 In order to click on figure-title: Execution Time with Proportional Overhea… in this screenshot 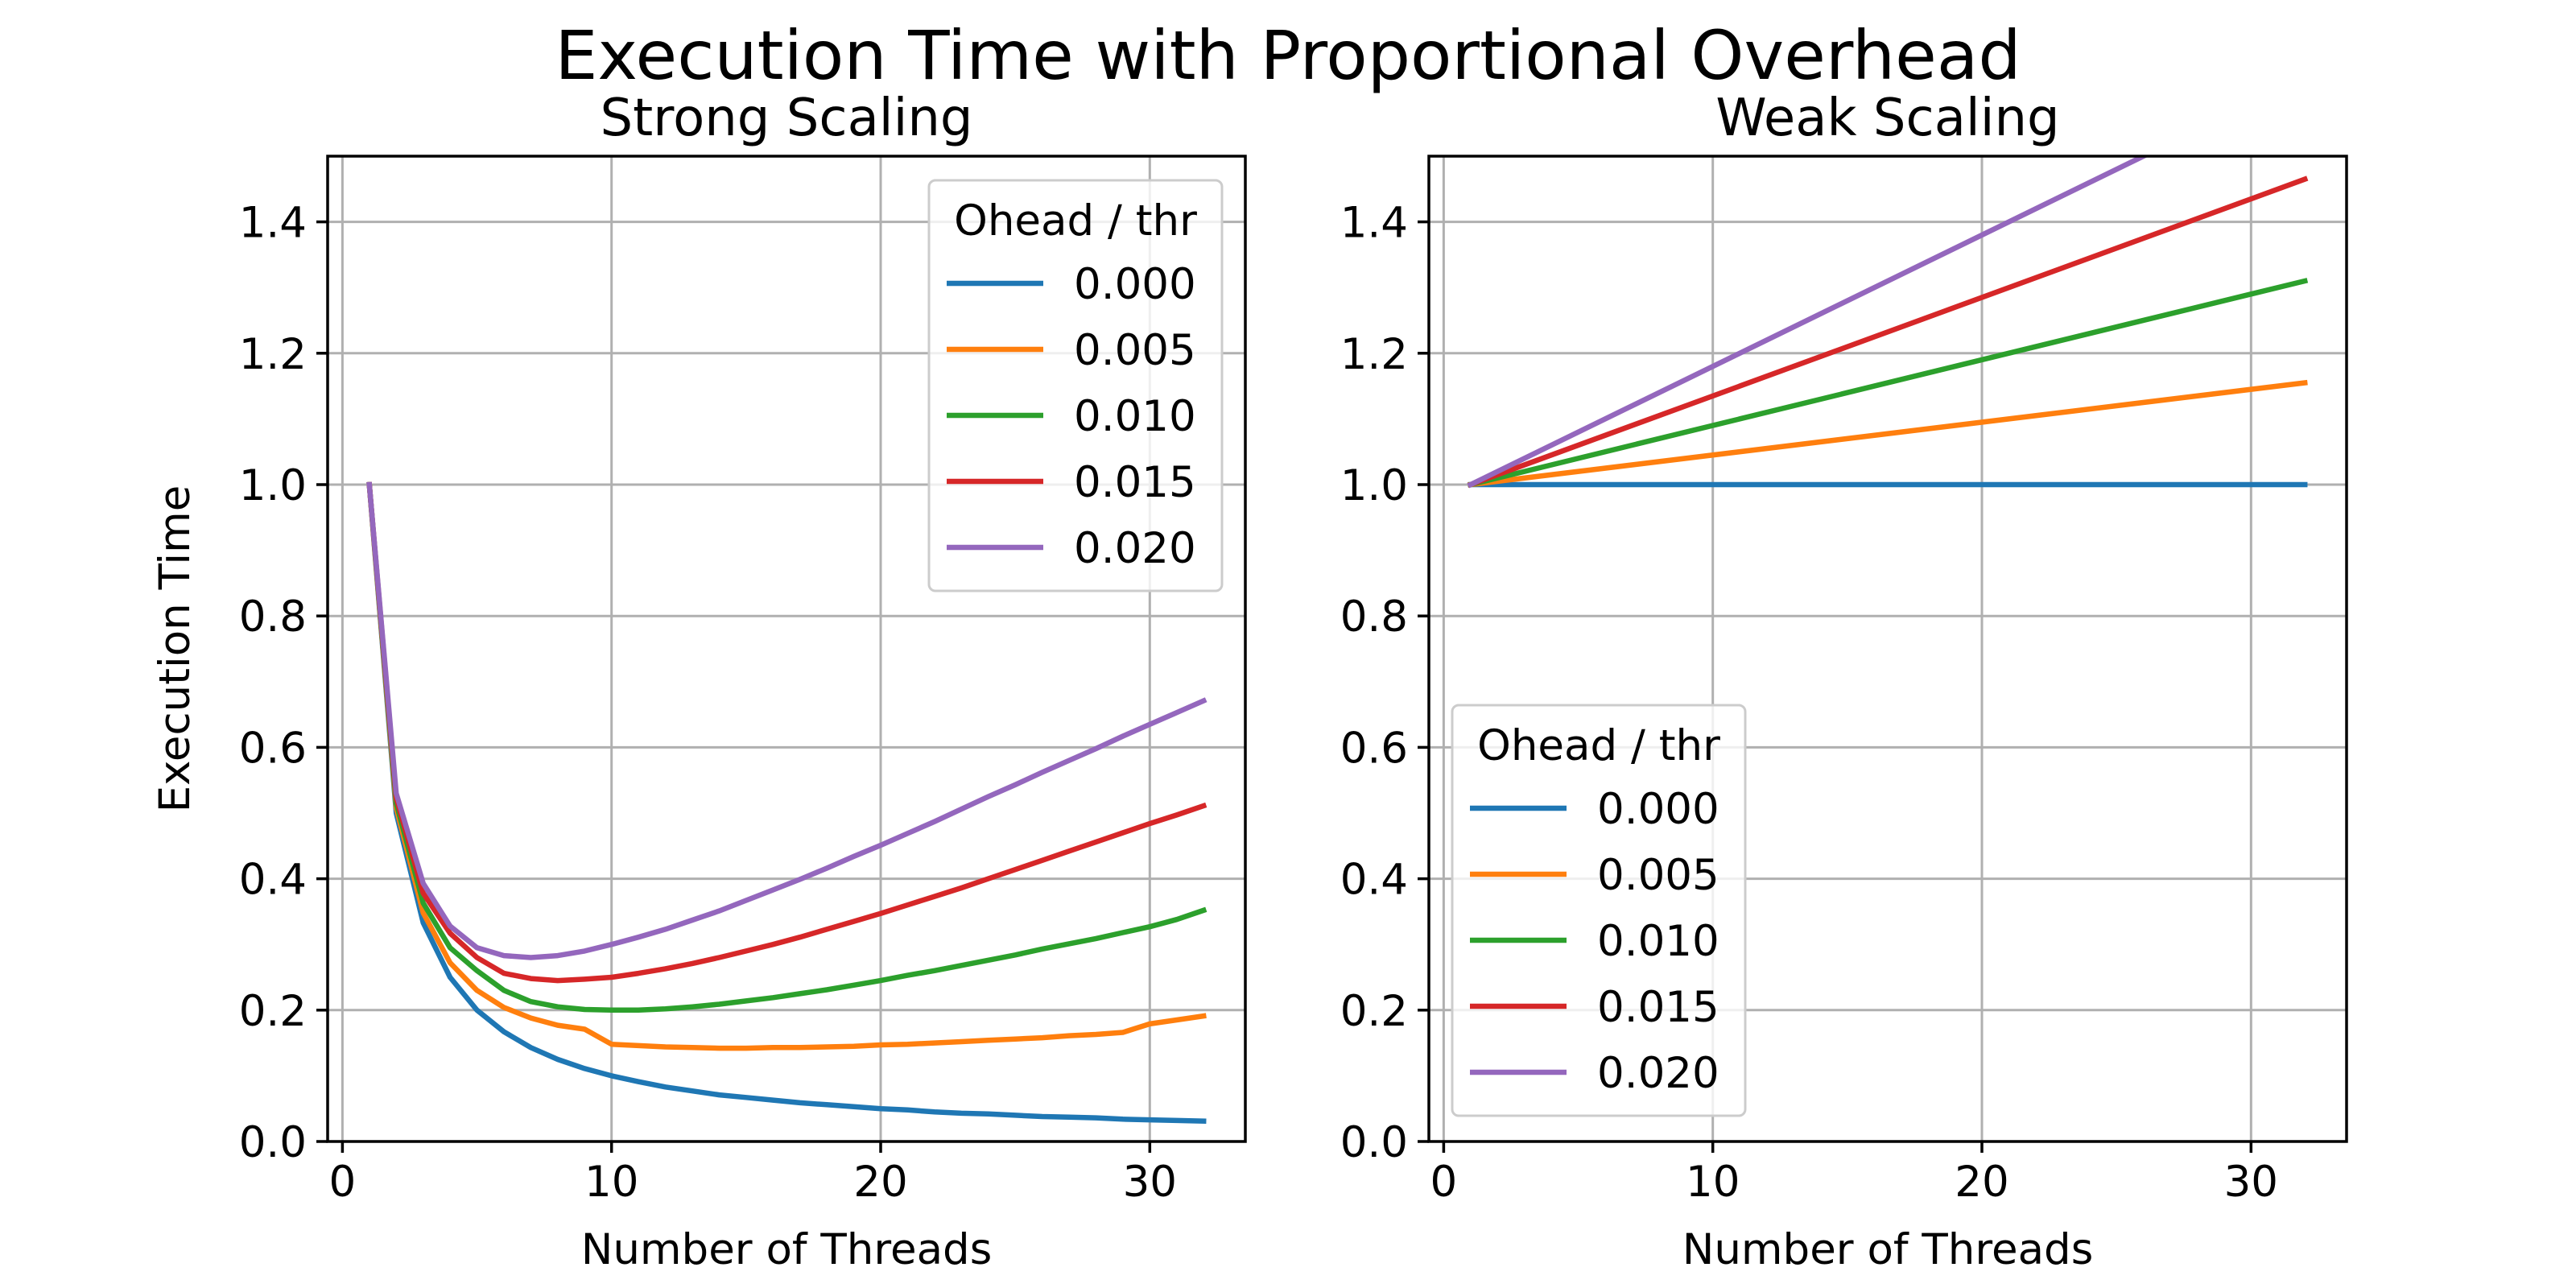, I will do `click(1288, 55)`.